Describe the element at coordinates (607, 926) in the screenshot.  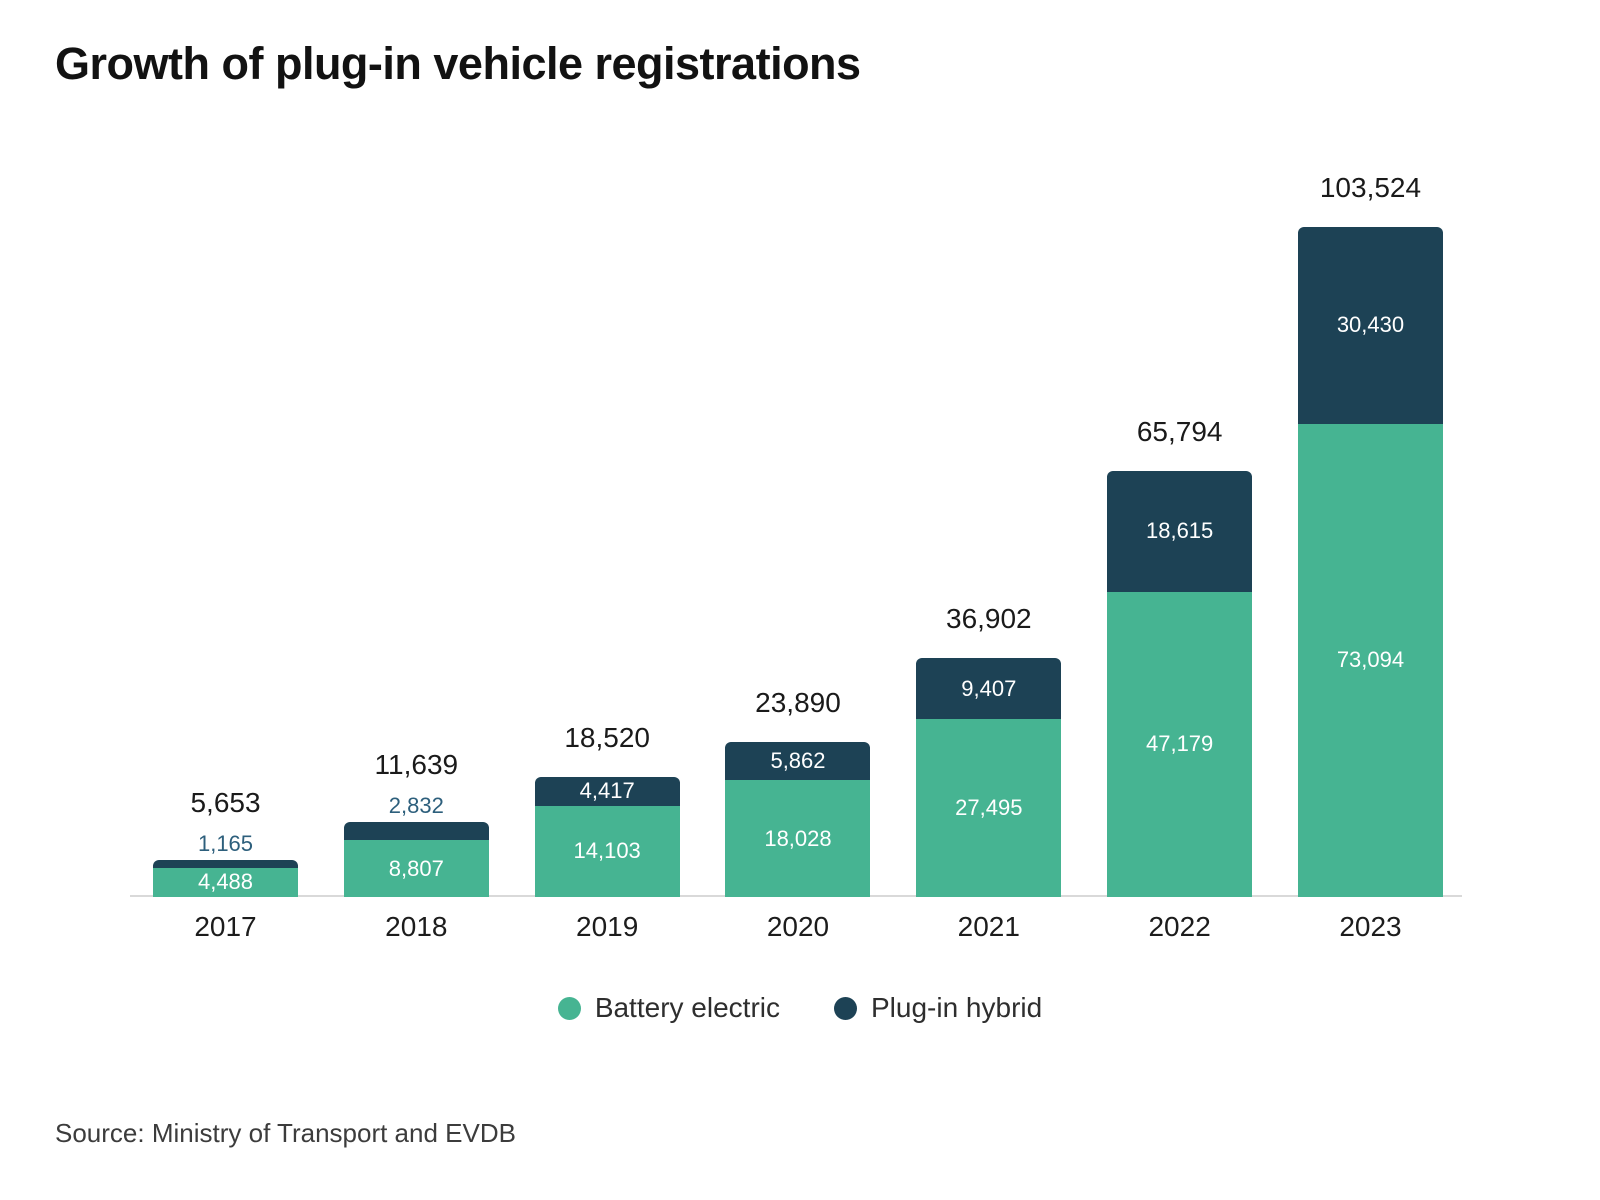
I see `x-tick-label-2019: 2019` at that location.